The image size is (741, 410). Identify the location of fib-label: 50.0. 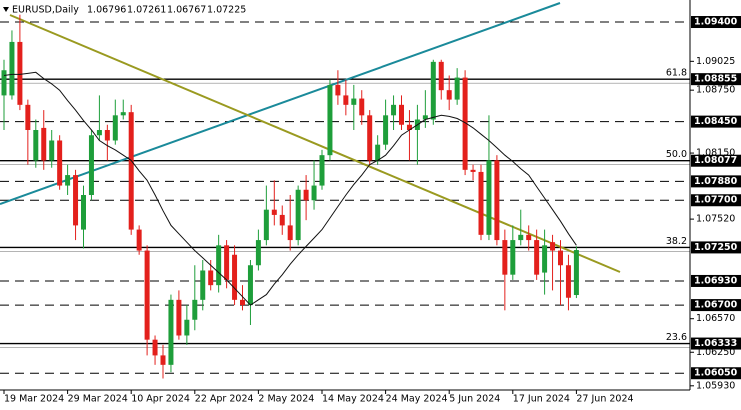
(676, 154).